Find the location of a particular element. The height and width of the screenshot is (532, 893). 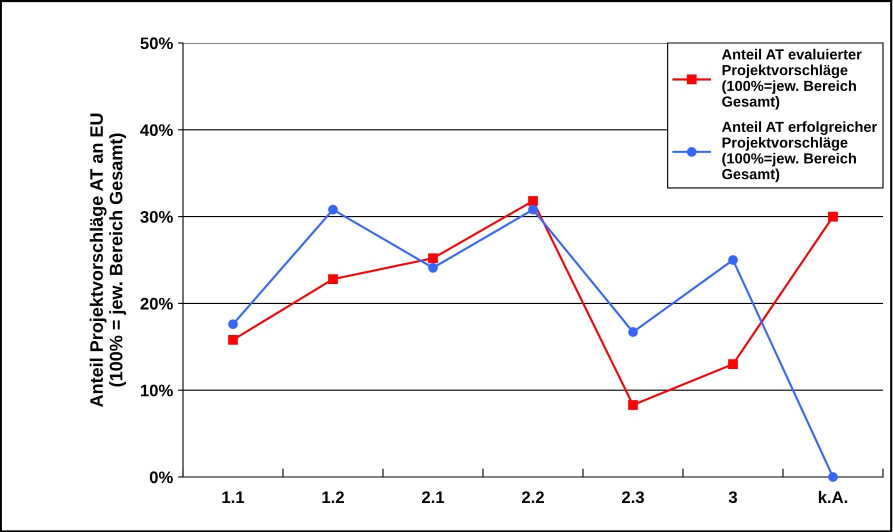

y-tick-label: 40% is located at coordinates (156, 130).